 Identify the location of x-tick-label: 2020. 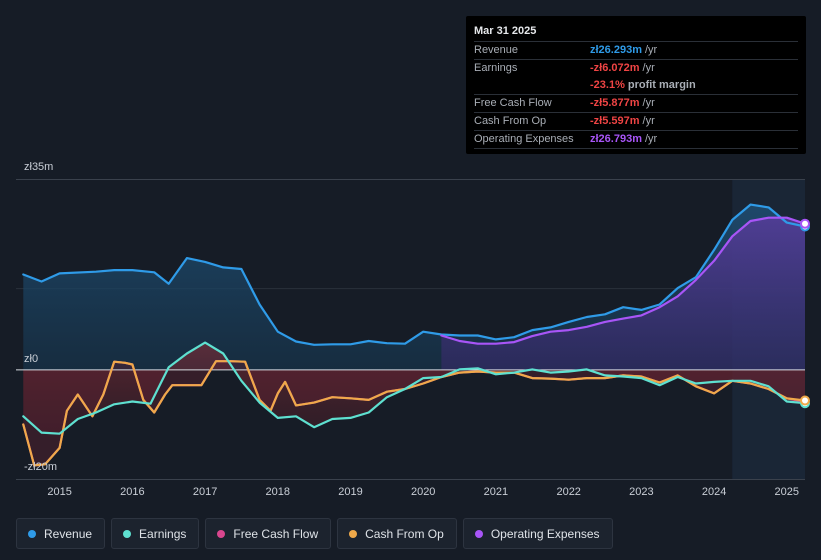
(423, 492).